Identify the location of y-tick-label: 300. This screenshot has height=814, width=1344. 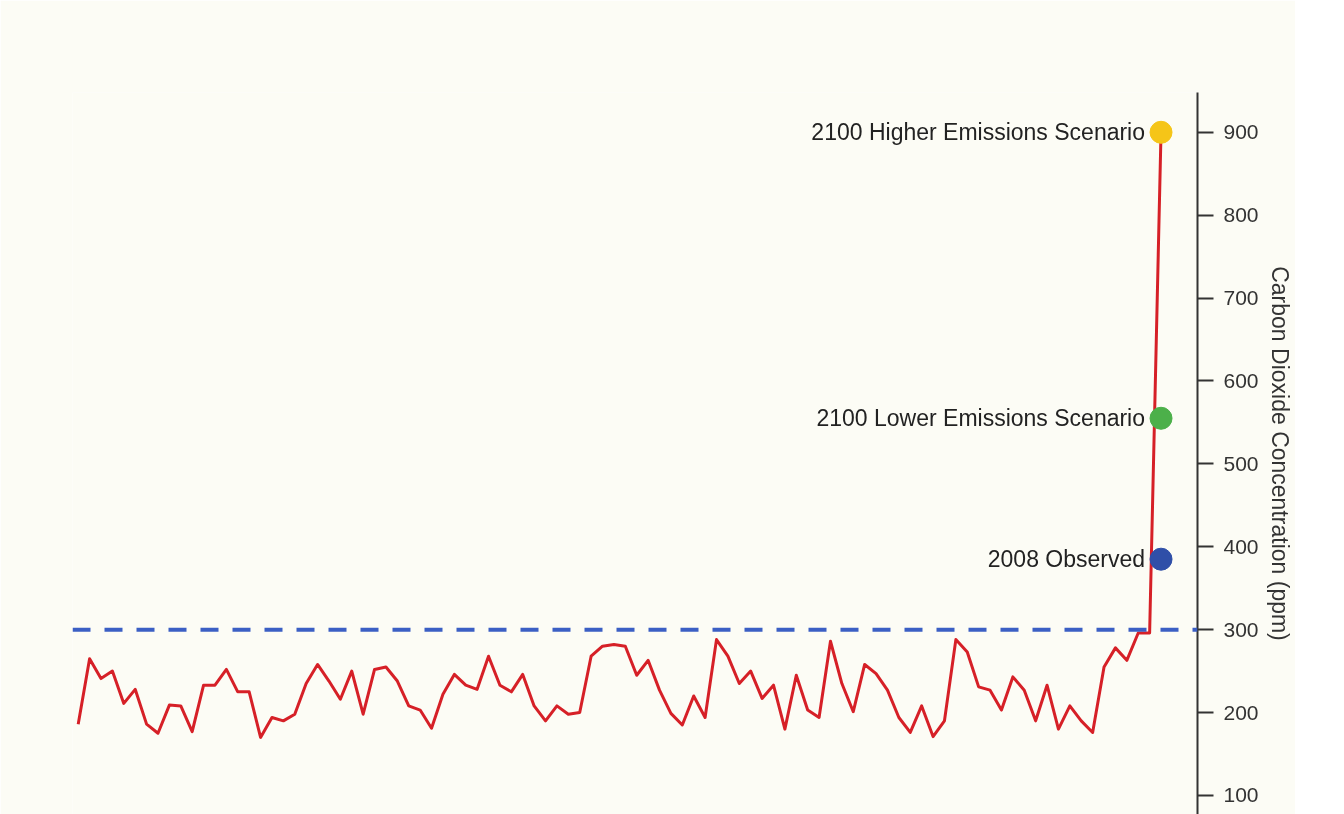
(1241, 629).